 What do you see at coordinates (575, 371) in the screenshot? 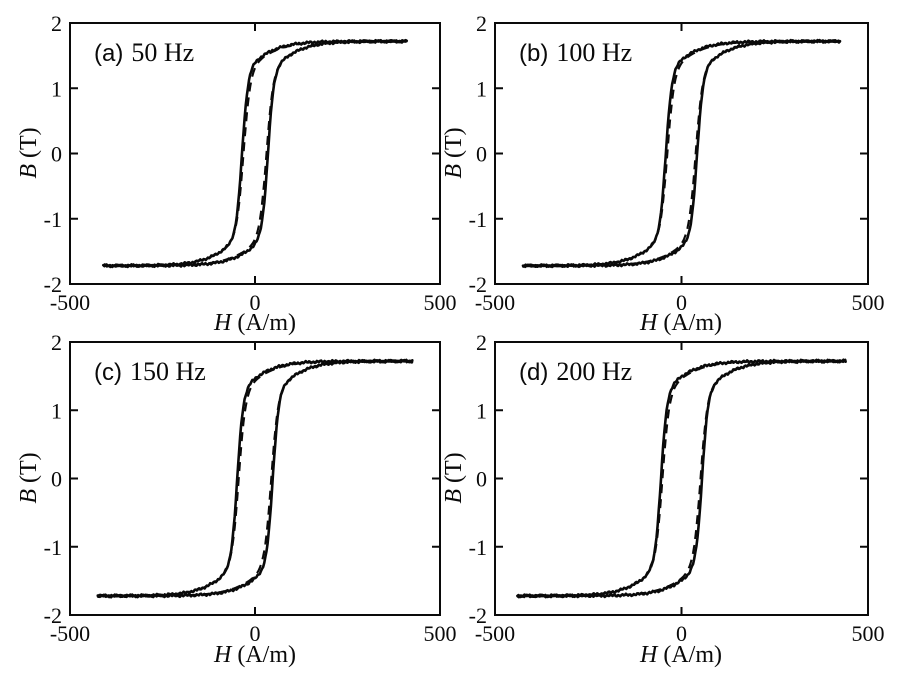
I see `panel-annotation: (d) 200 Hz` at bounding box center [575, 371].